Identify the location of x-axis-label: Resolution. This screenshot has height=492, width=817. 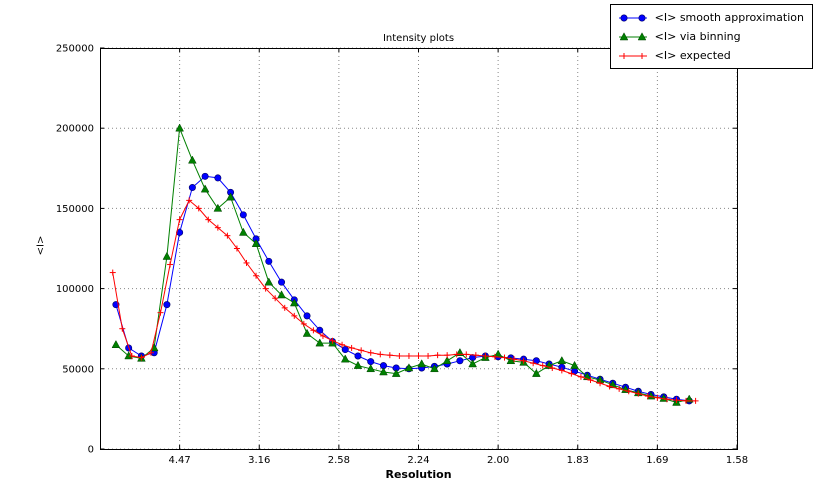
(418, 474).